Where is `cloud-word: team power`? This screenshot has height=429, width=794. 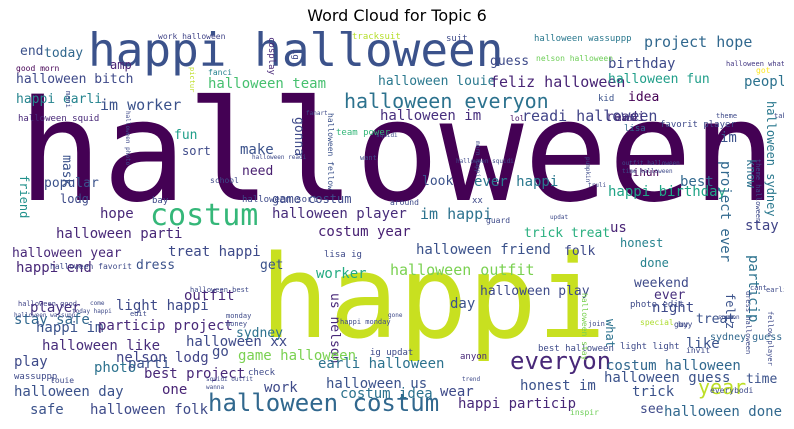
cloud-word: team power is located at coordinates (363, 133).